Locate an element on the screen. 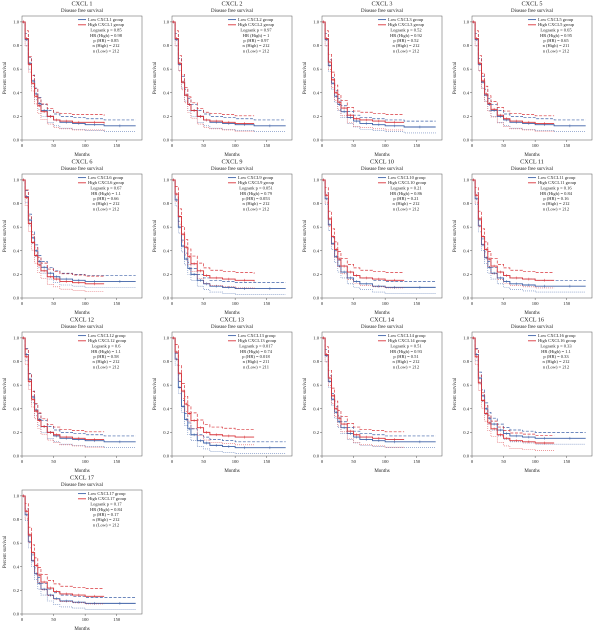  stat-line: p (HR) = 0.66 is located at coordinates (106, 198).